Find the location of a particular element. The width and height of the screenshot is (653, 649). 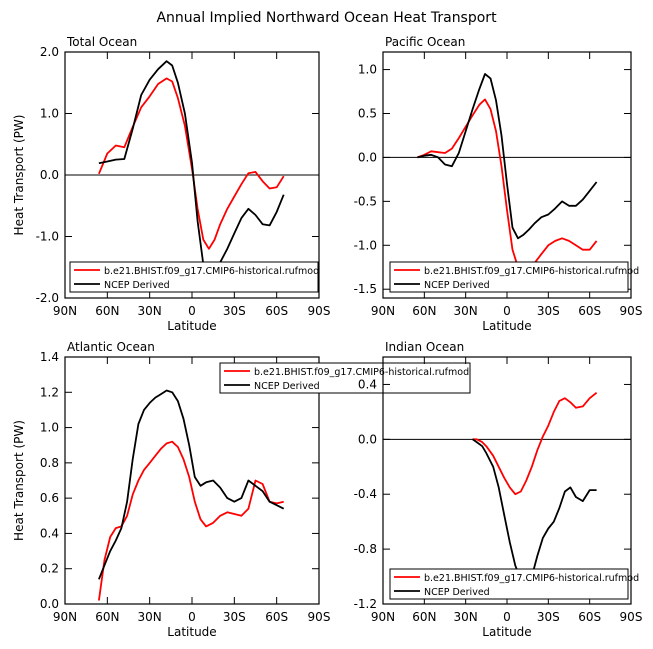

y-tick-label: -1.2 is located at coordinates (365, 604).